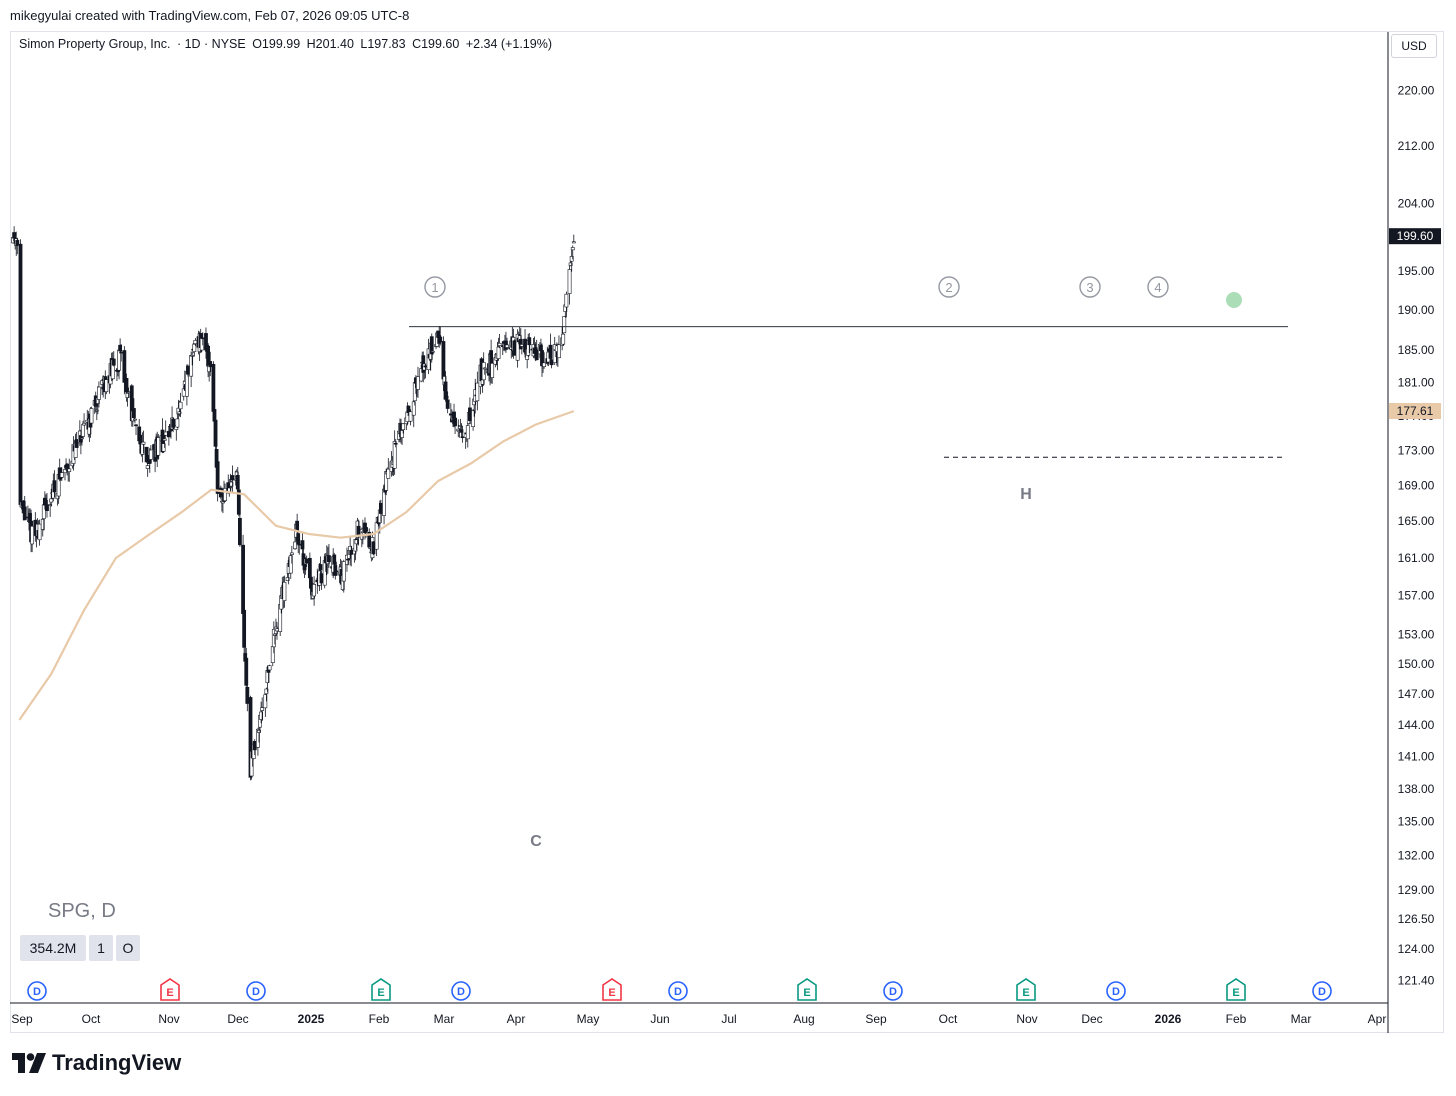 Image resolution: width=1456 pixels, height=1096 pixels. Describe the element at coordinates (1414, 46) in the screenshot. I see `currency-button: USD` at that location.